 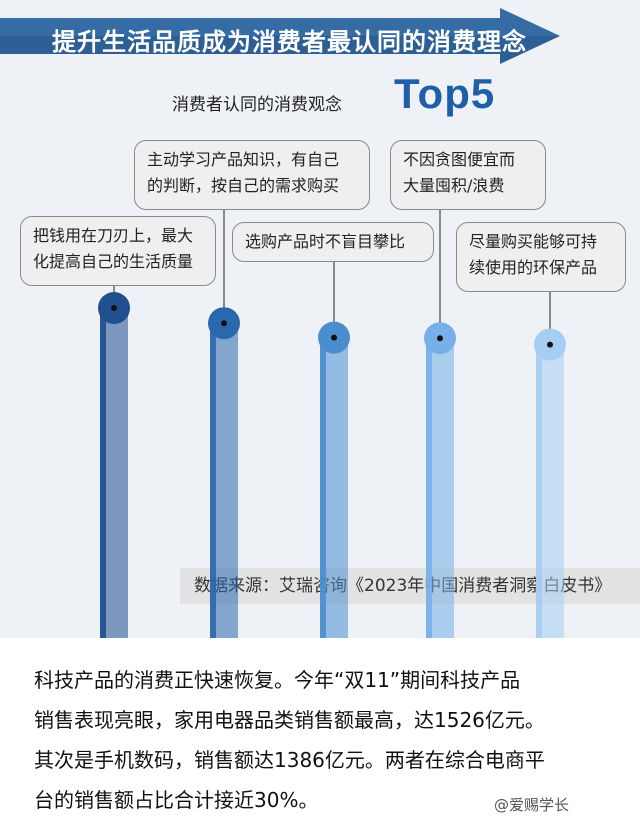 I want to click on banner-title: 提升生活品质成为消费者最认同的消费理念, so click(x=289, y=42).